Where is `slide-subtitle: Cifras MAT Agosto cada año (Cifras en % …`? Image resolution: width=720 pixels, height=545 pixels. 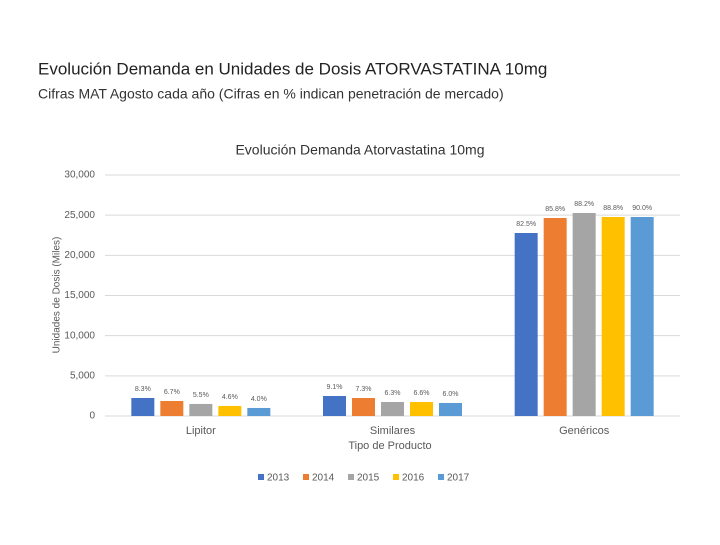
slide-subtitle: Cifras MAT Agosto cada año (Cifras en % … is located at coordinates (271, 94).